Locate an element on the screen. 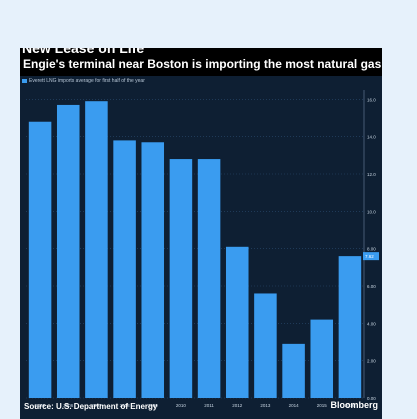 Image resolution: width=417 pixels, height=419 pixels. x-tick-label: 2010 is located at coordinates (181, 405).